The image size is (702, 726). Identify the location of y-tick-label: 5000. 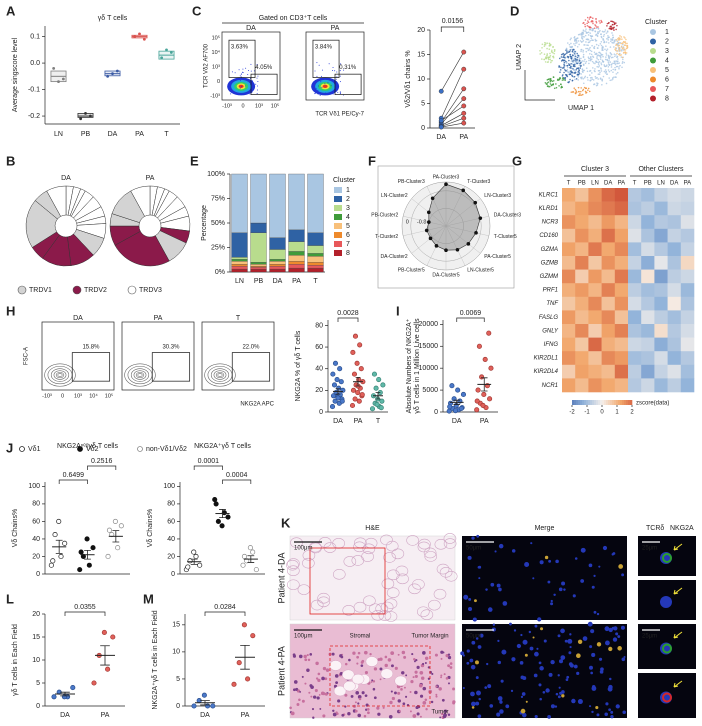
(430, 390).